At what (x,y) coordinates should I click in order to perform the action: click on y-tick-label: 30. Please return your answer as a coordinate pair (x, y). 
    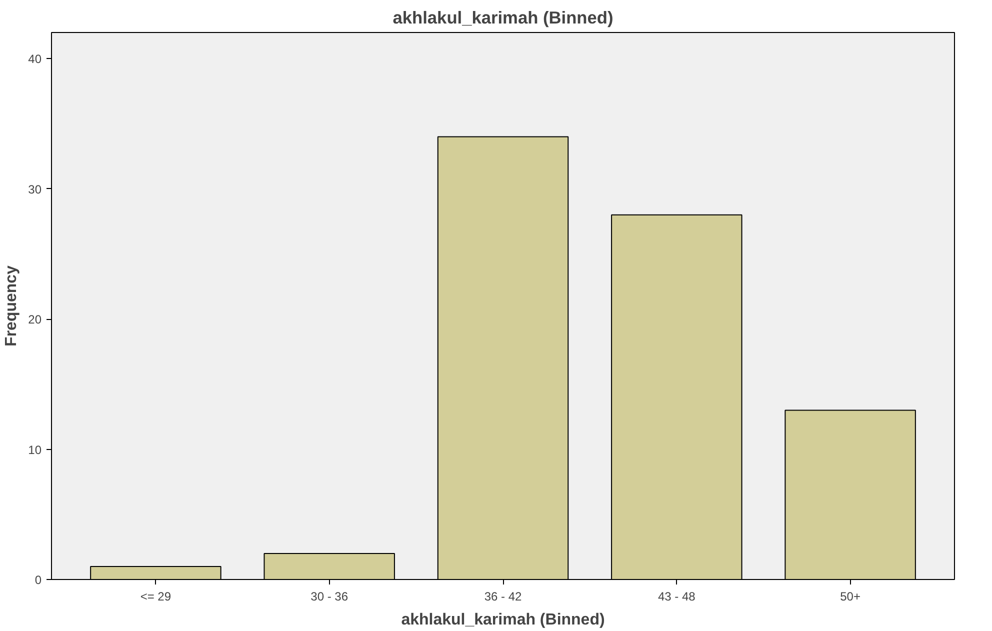
    Looking at the image, I should click on (35, 189).